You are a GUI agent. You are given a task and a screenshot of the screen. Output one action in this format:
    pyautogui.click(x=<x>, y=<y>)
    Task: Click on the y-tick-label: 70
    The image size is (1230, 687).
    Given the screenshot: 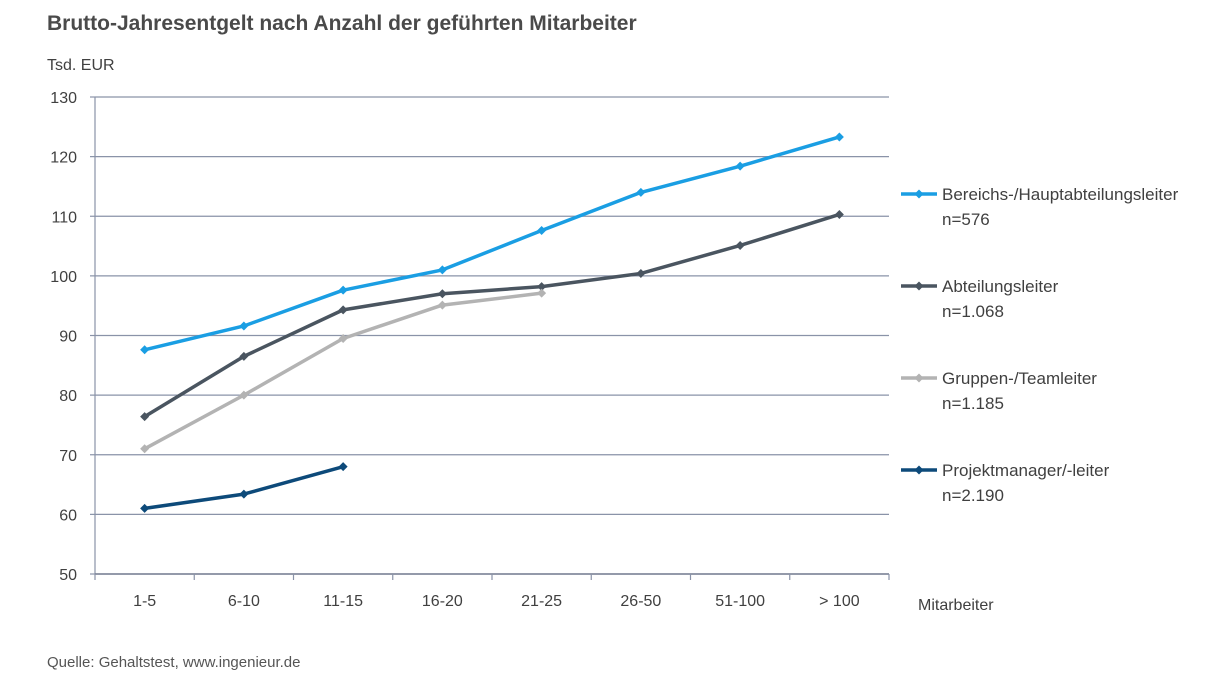 What is the action you would take?
    pyautogui.click(x=68, y=456)
    